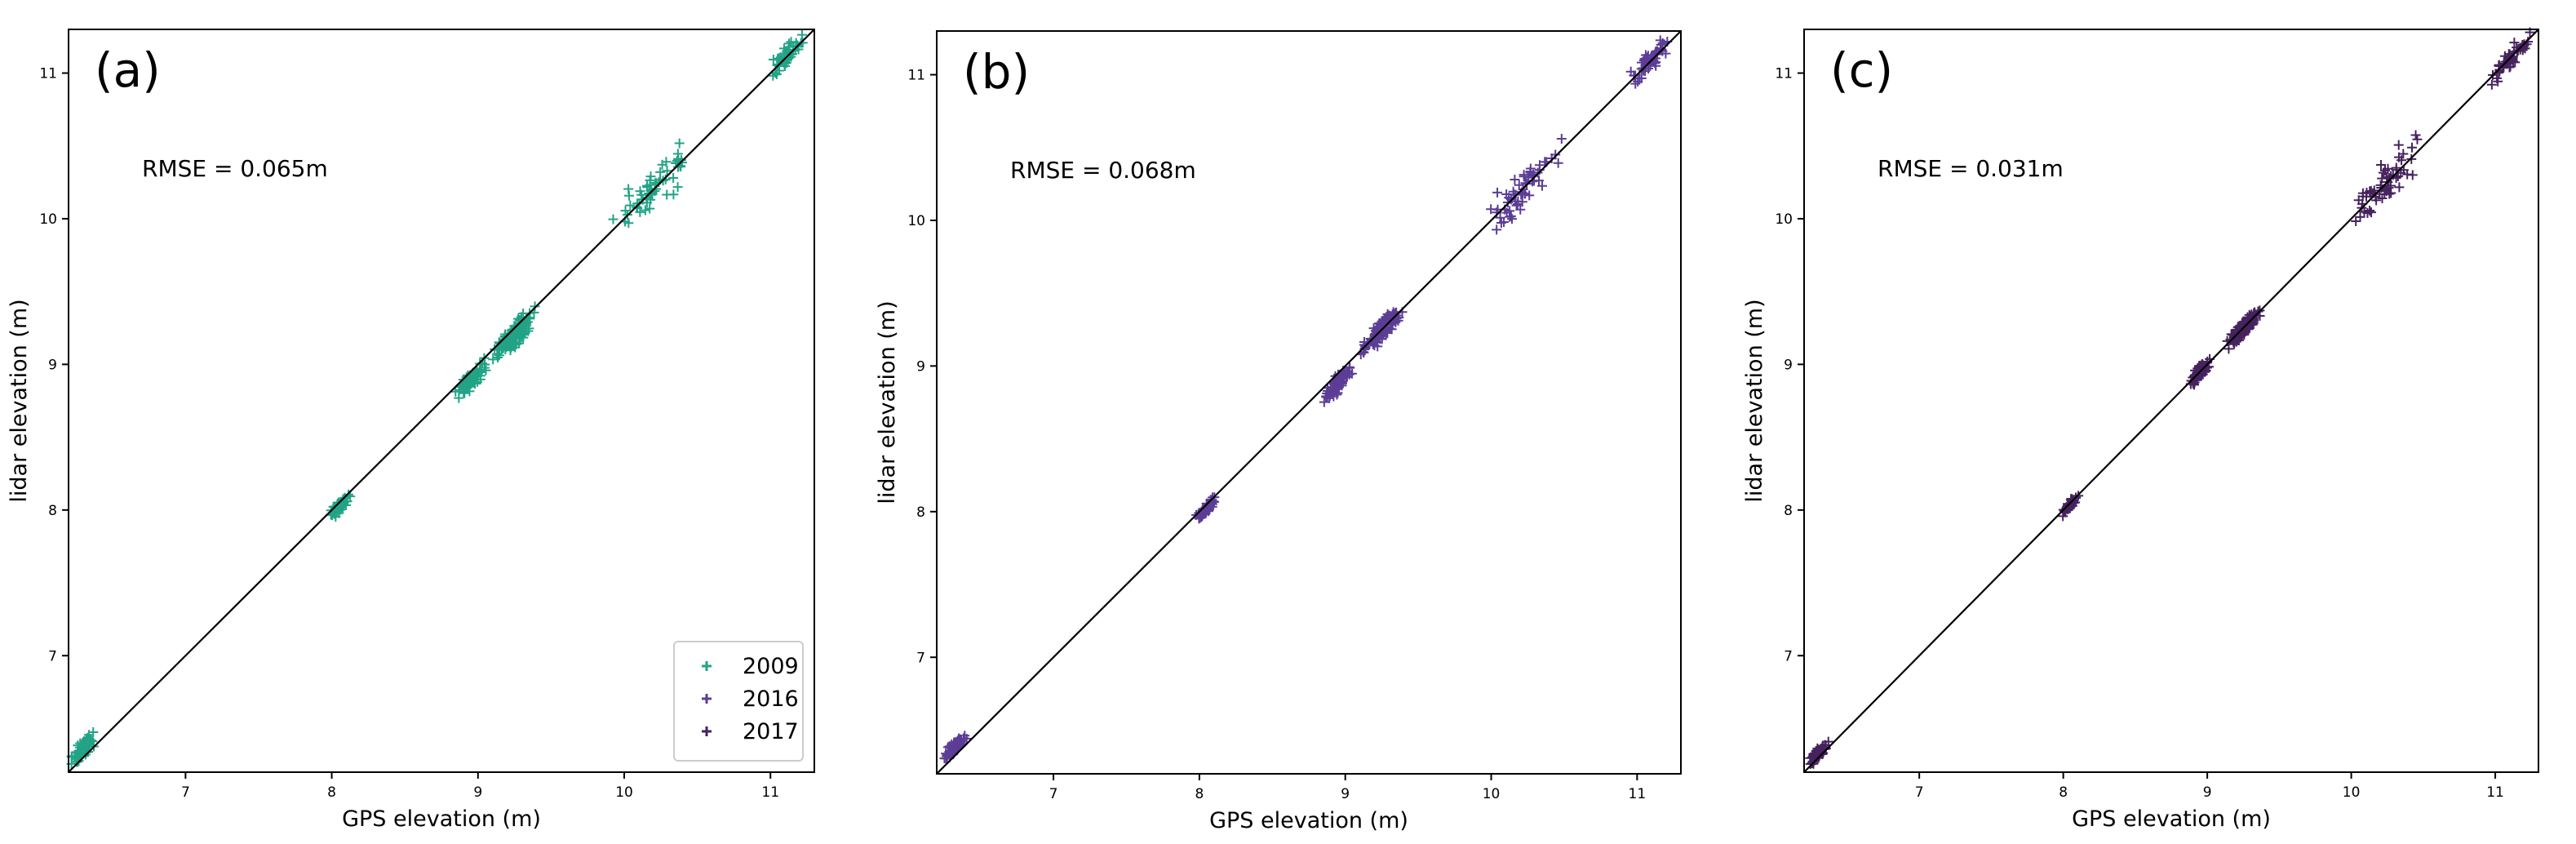 Image resolution: width=2576 pixels, height=844 pixels. Describe the element at coordinates (738, 701) in the screenshot. I see `legend: 2009 2016 2017` at that location.